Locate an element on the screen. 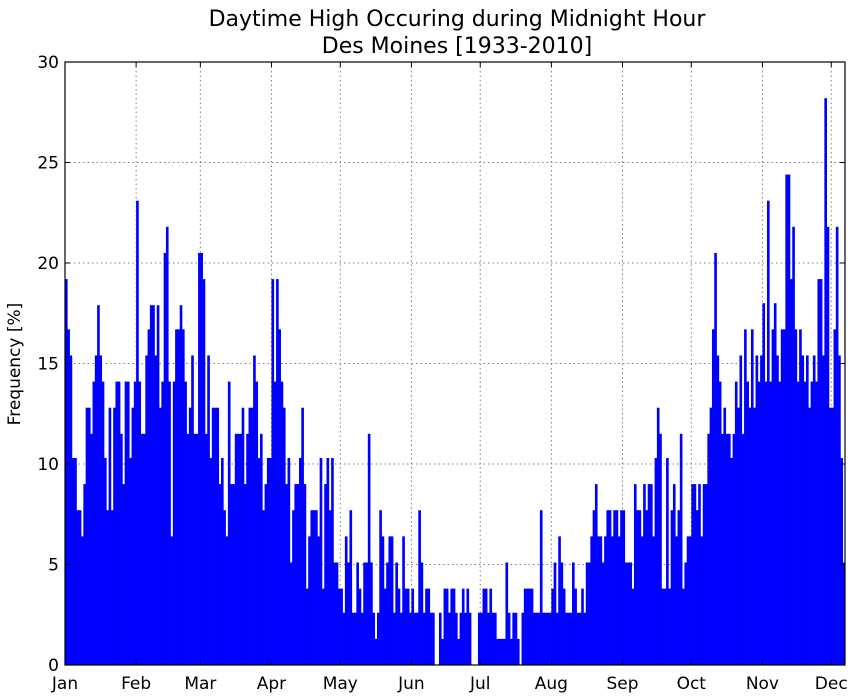  y-axis-label: Frequency [%] is located at coordinates (15, 364).